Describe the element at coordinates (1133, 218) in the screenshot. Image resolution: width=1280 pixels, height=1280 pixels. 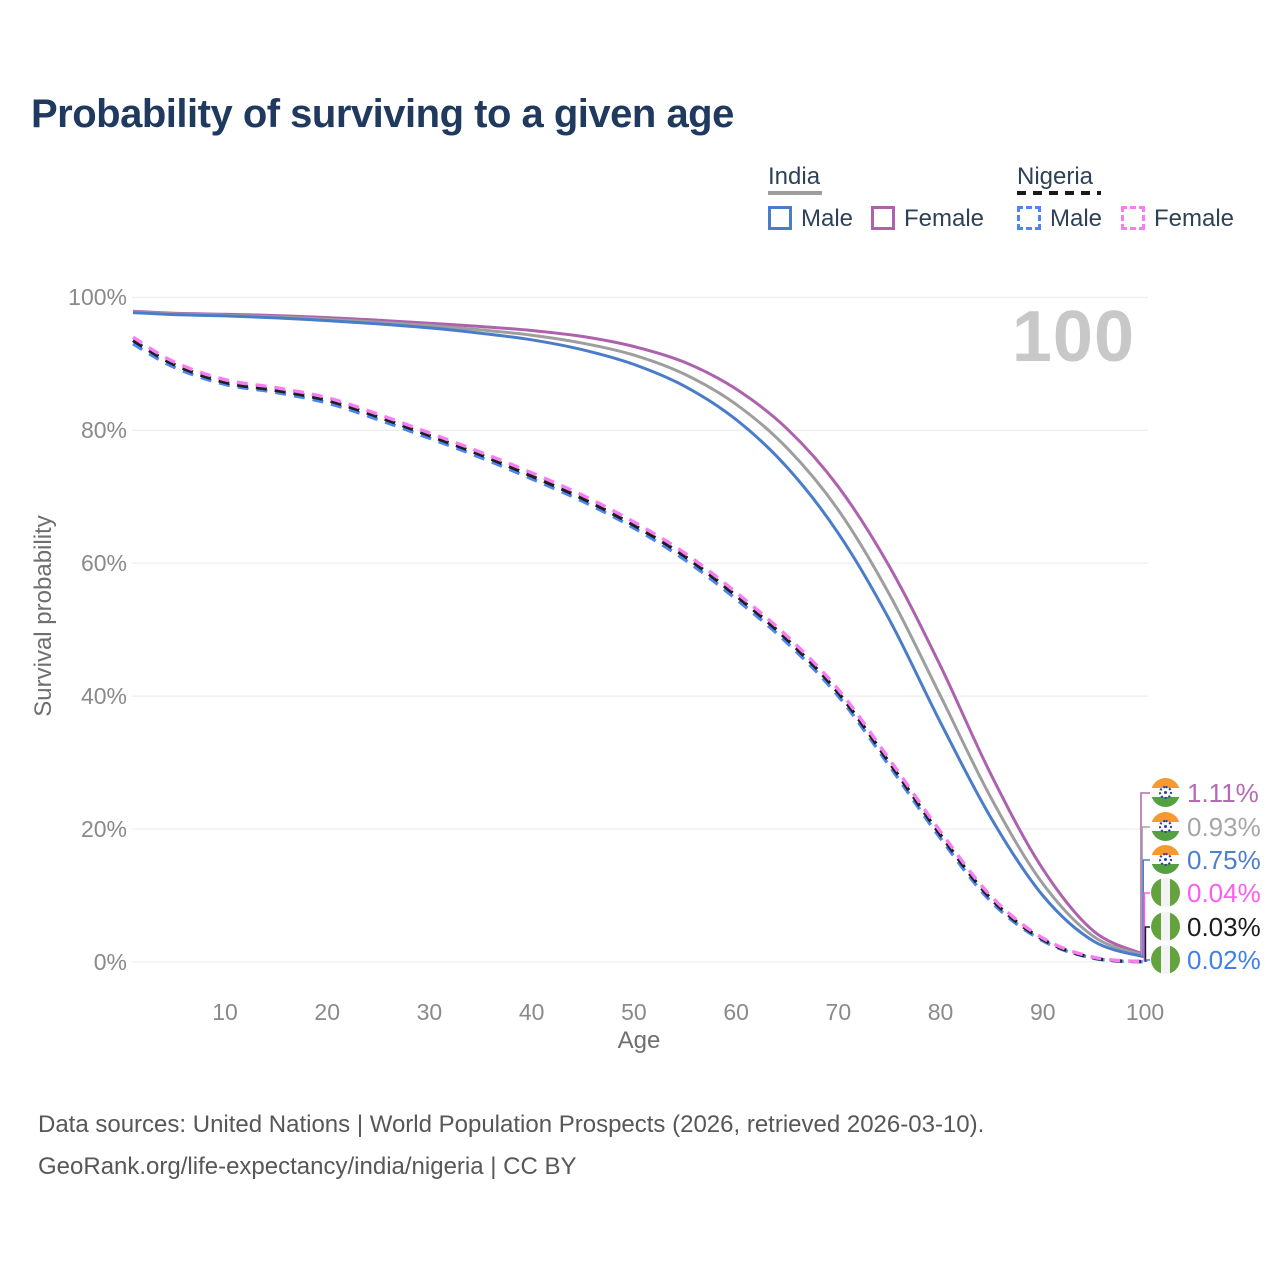
I see `legend-swatch-nigeria-female` at that location.